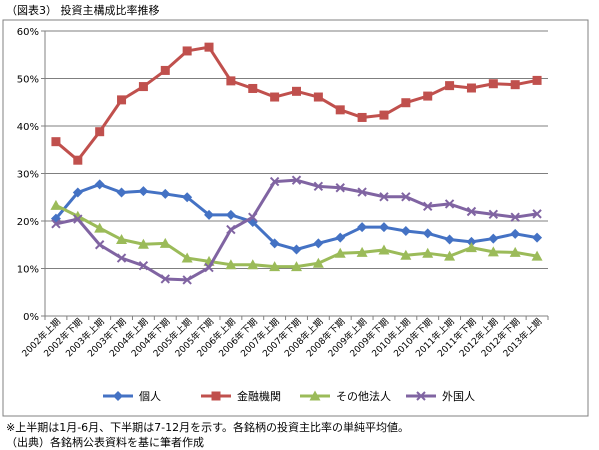 The height and width of the screenshot is (450, 599). What do you see at coordinates (259, 396) in the screenshot?
I see `legend-label: 金融機関` at bounding box center [259, 396].